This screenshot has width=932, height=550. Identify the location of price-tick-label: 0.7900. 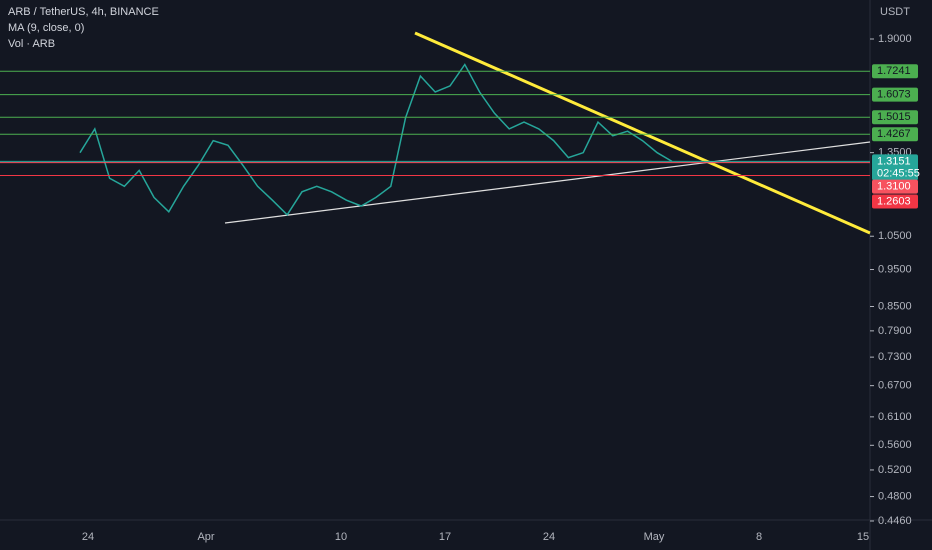
(895, 331).